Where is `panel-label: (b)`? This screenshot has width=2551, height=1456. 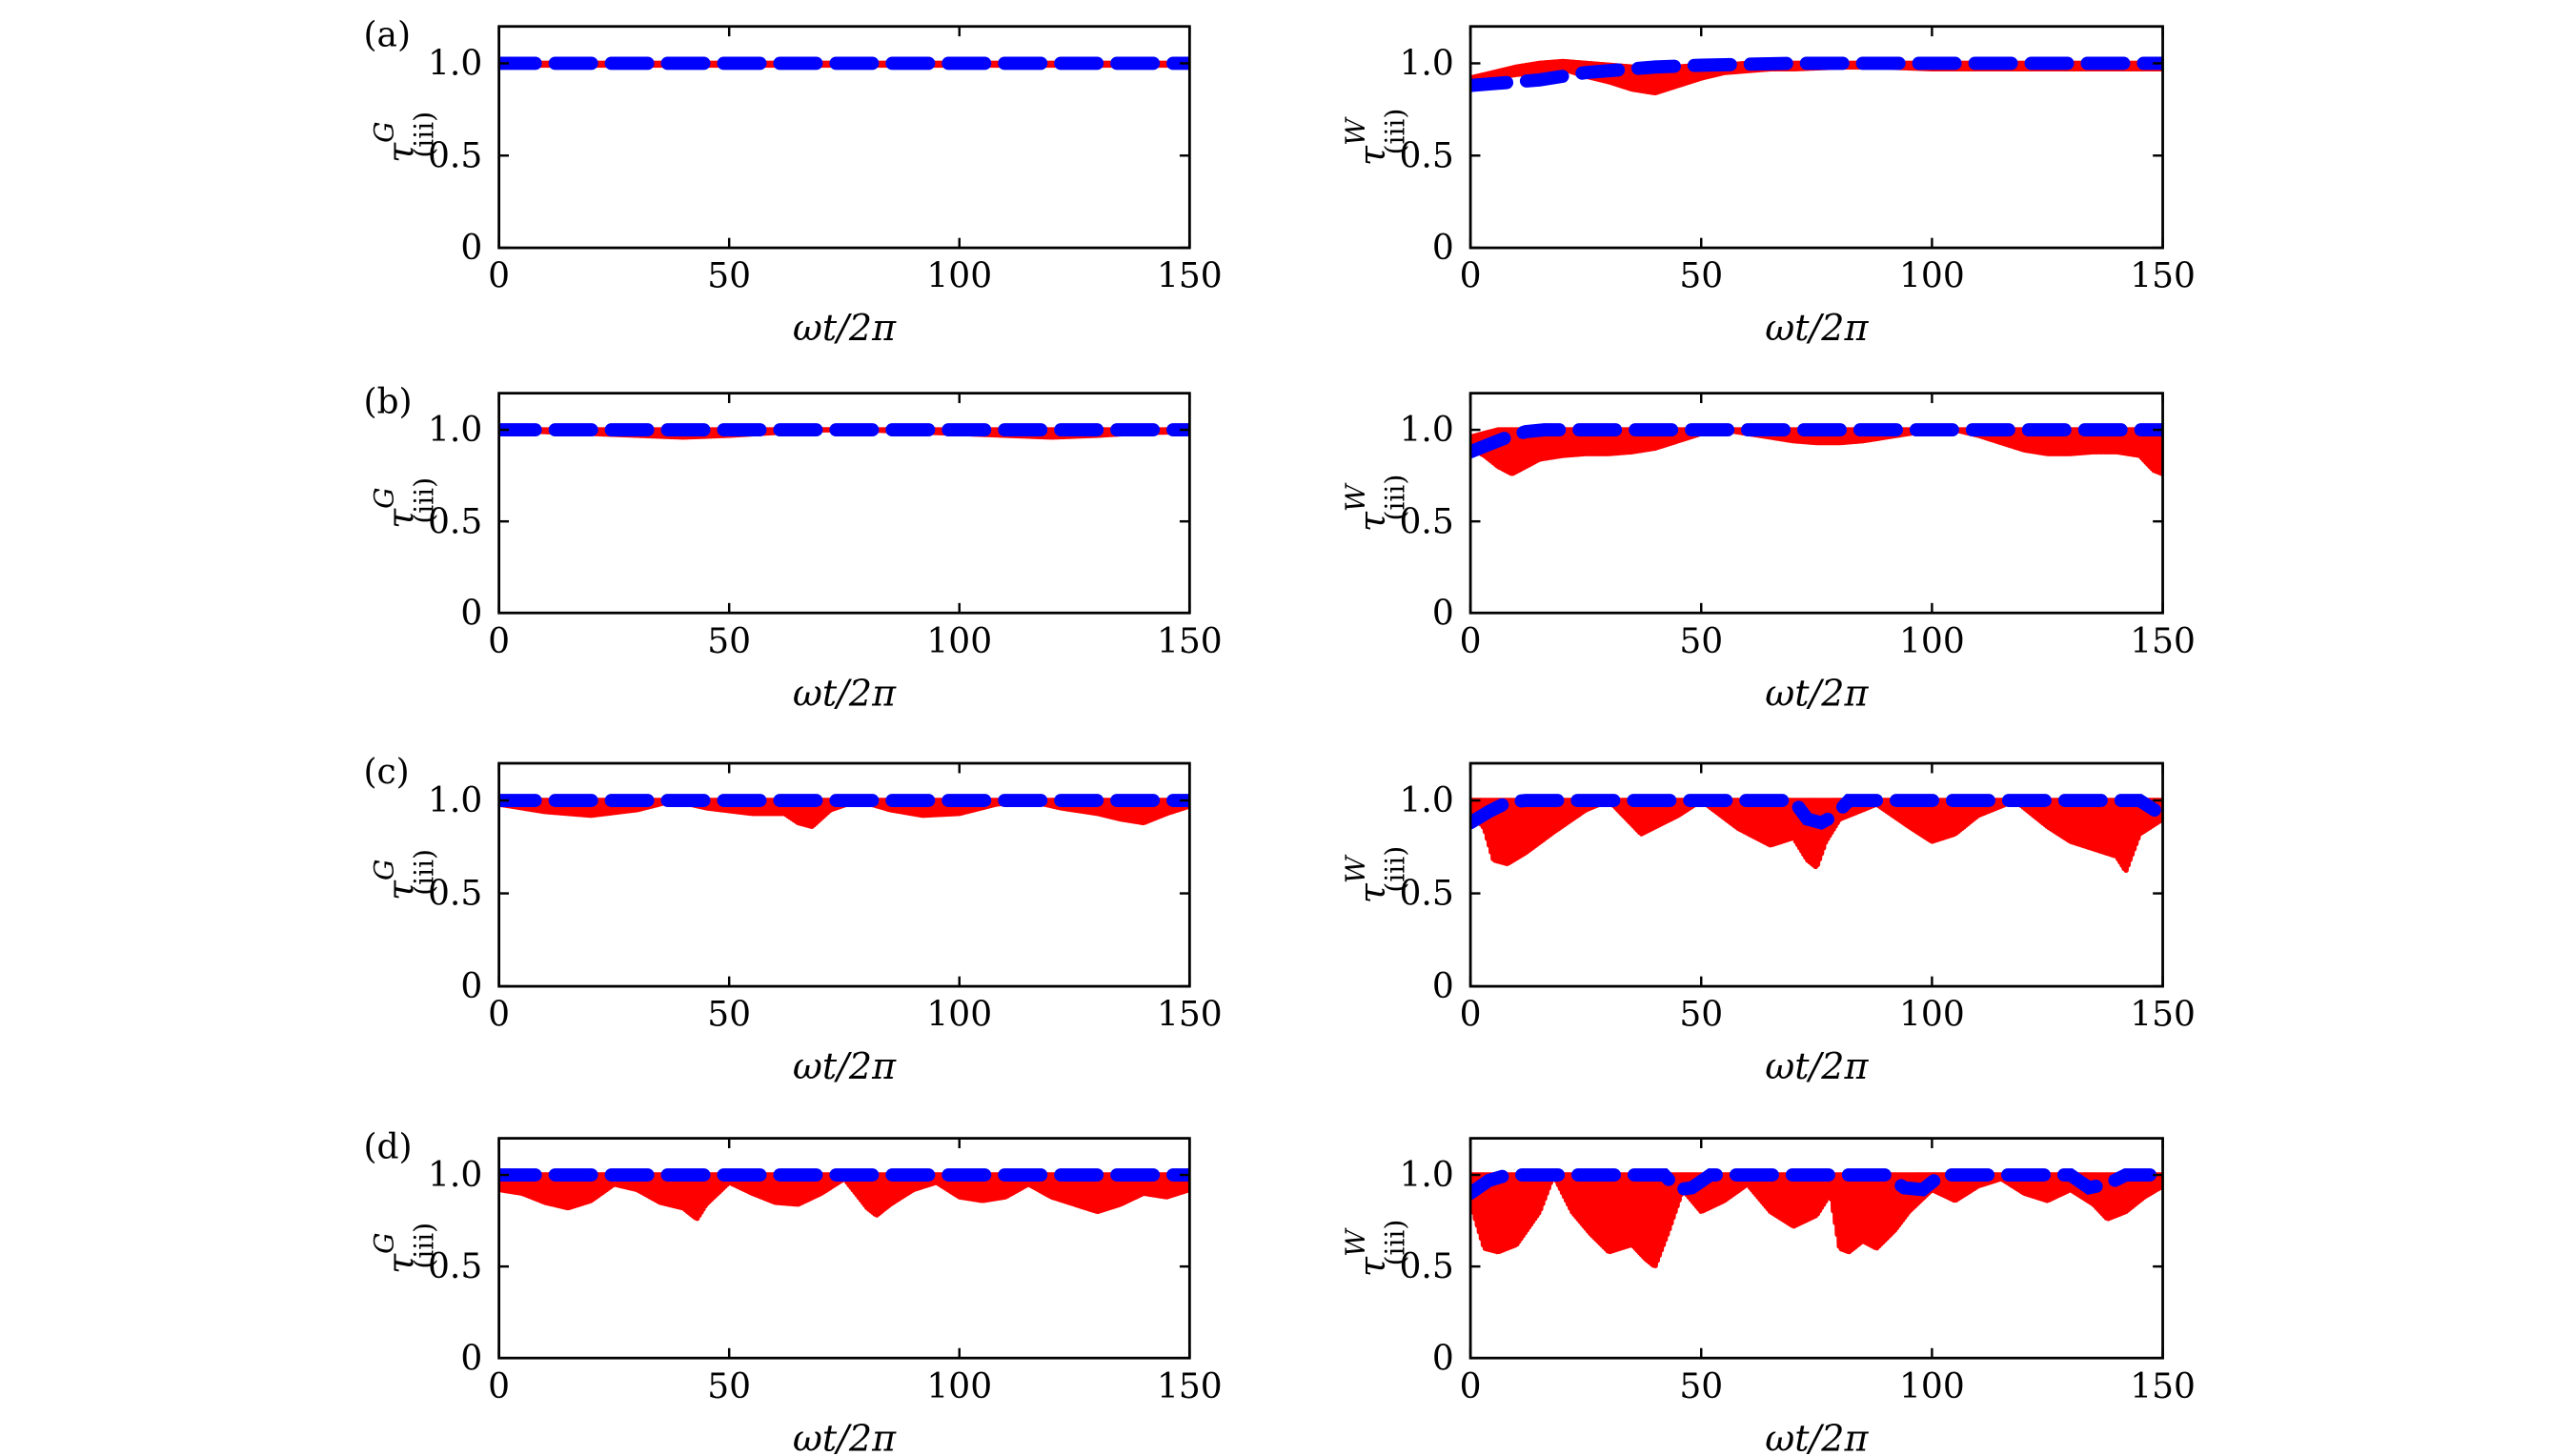 panel-label: (b) is located at coordinates (387, 401).